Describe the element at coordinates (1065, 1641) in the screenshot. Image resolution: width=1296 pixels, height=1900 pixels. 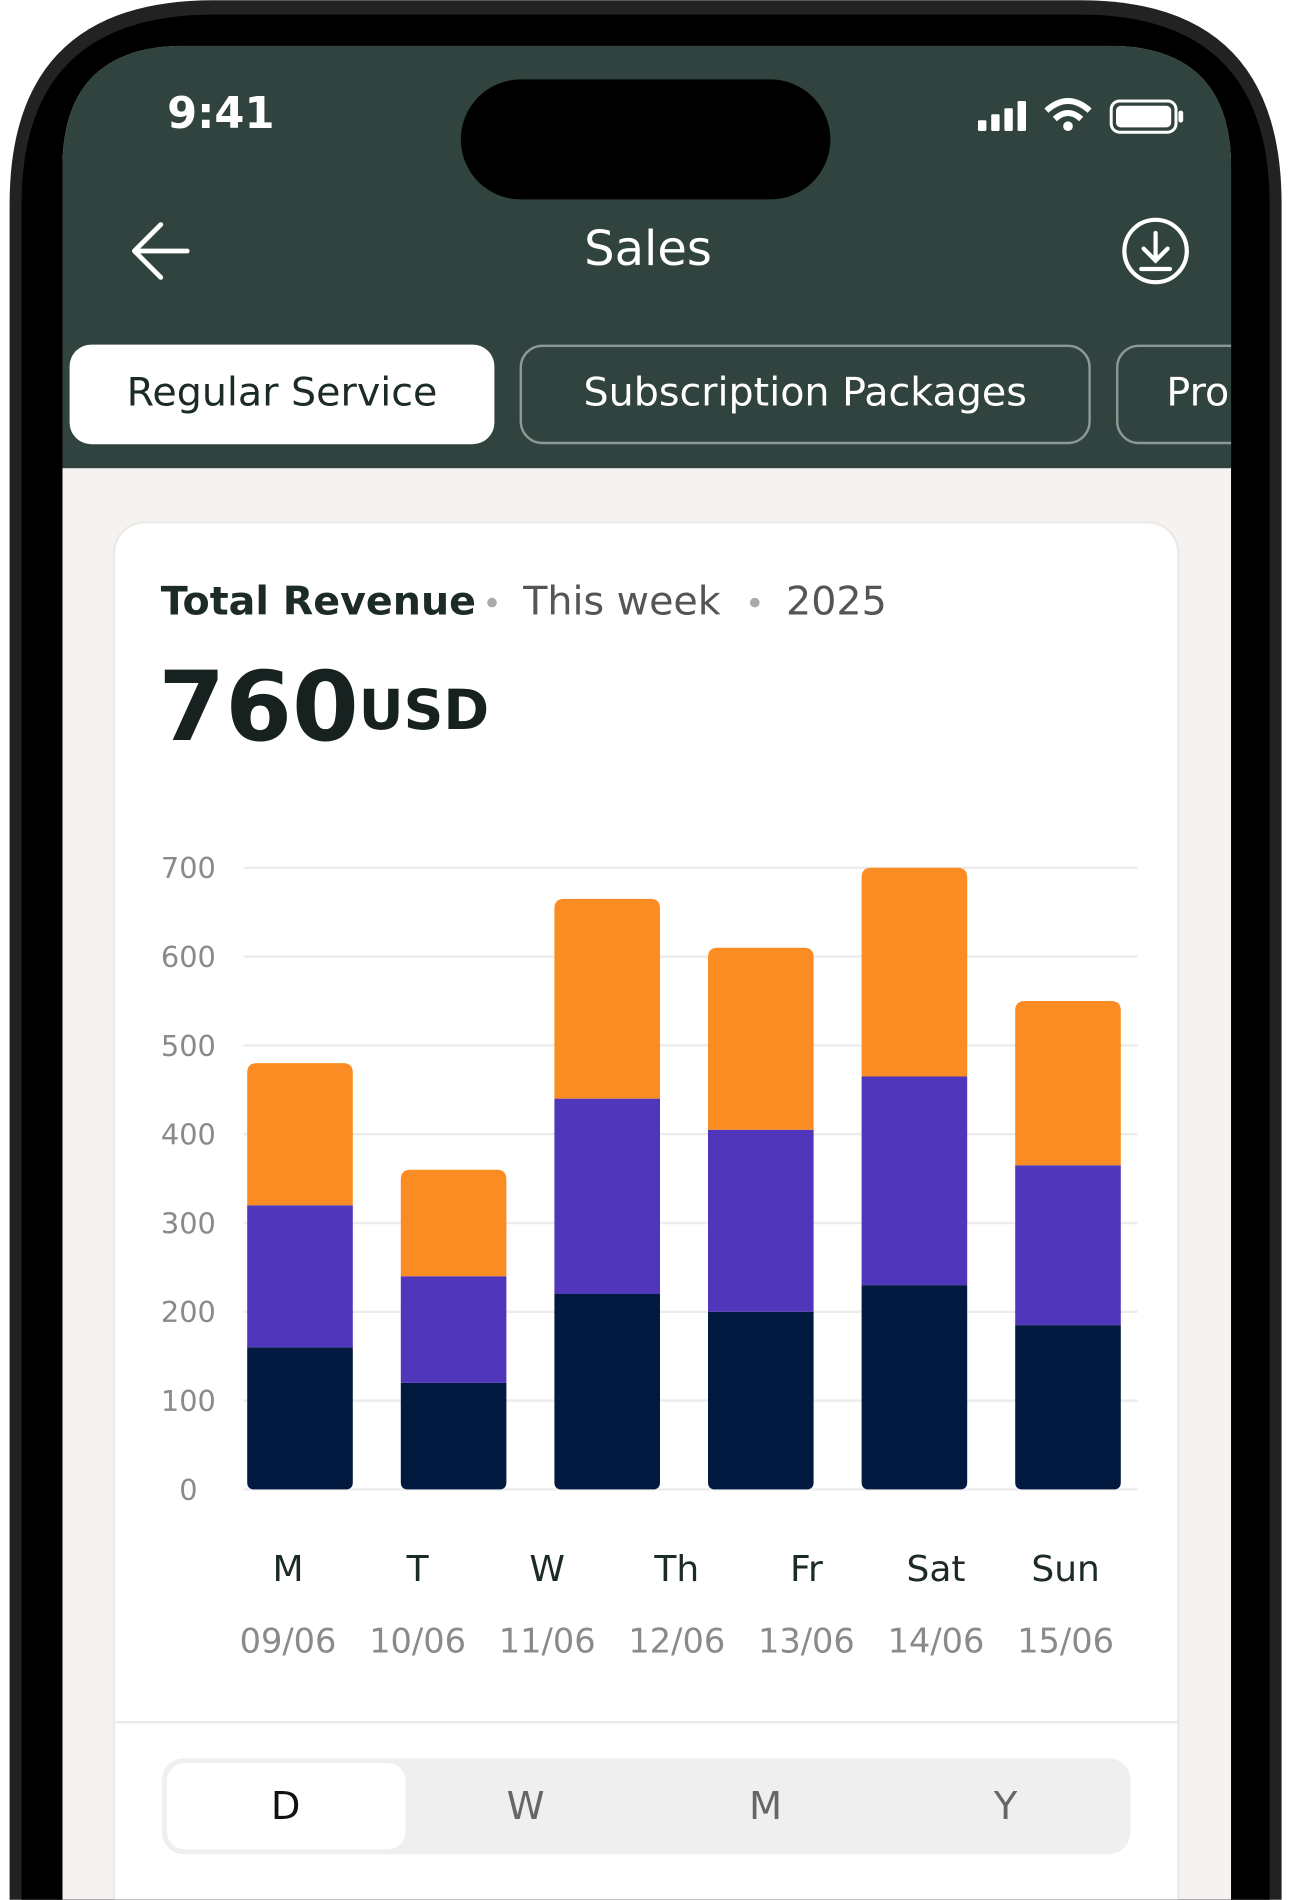
I see `x-tick-date: 15/06` at that location.